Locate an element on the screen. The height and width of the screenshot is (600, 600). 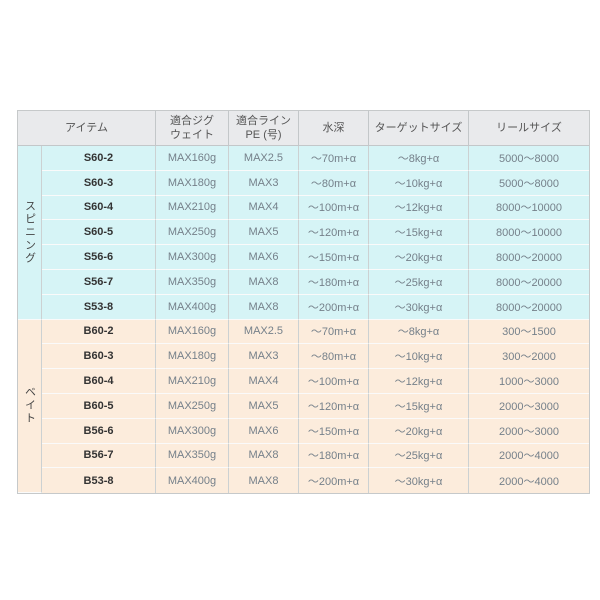
header-line-pe: 適合ライン PE (号) is located at coordinates (264, 128).